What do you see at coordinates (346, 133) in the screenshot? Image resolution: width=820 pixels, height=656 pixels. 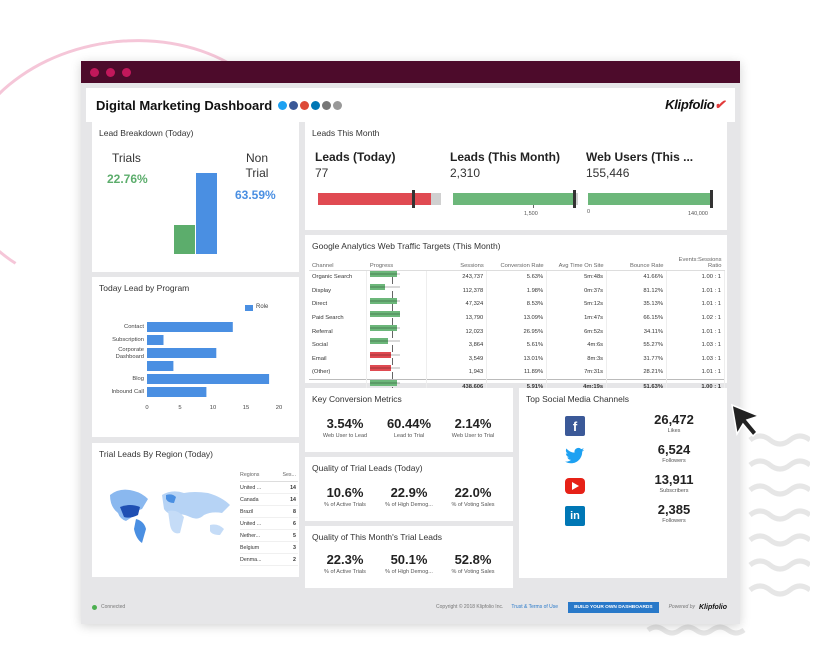 I see `panel-title: Leads This Month` at bounding box center [346, 133].